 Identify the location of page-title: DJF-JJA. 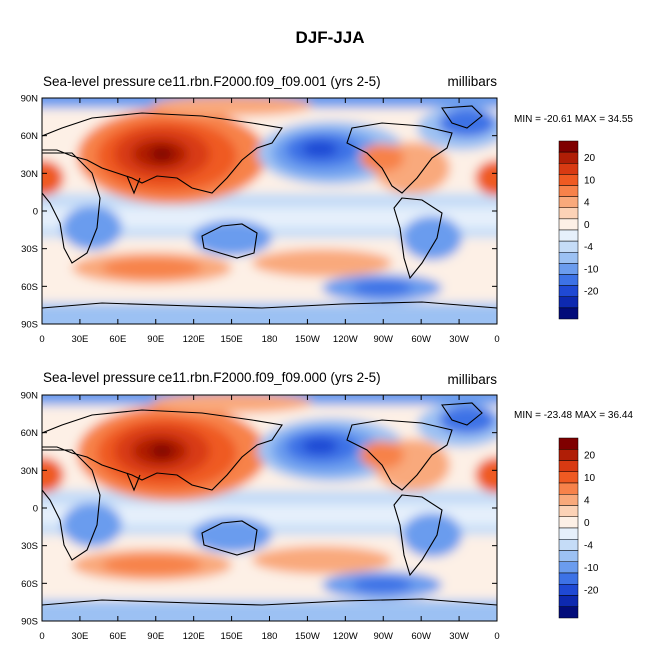
(330, 37).